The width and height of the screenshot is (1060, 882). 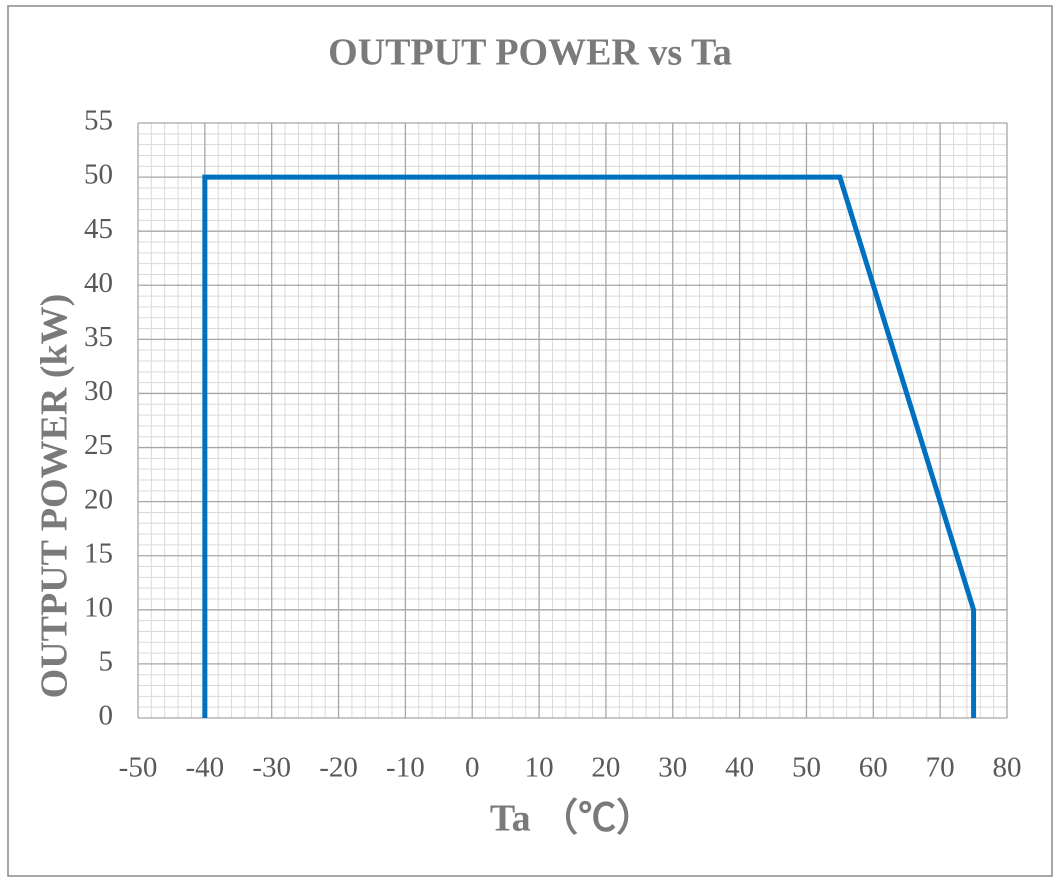 I want to click on x-tick-label: 80, so click(x=1007, y=768).